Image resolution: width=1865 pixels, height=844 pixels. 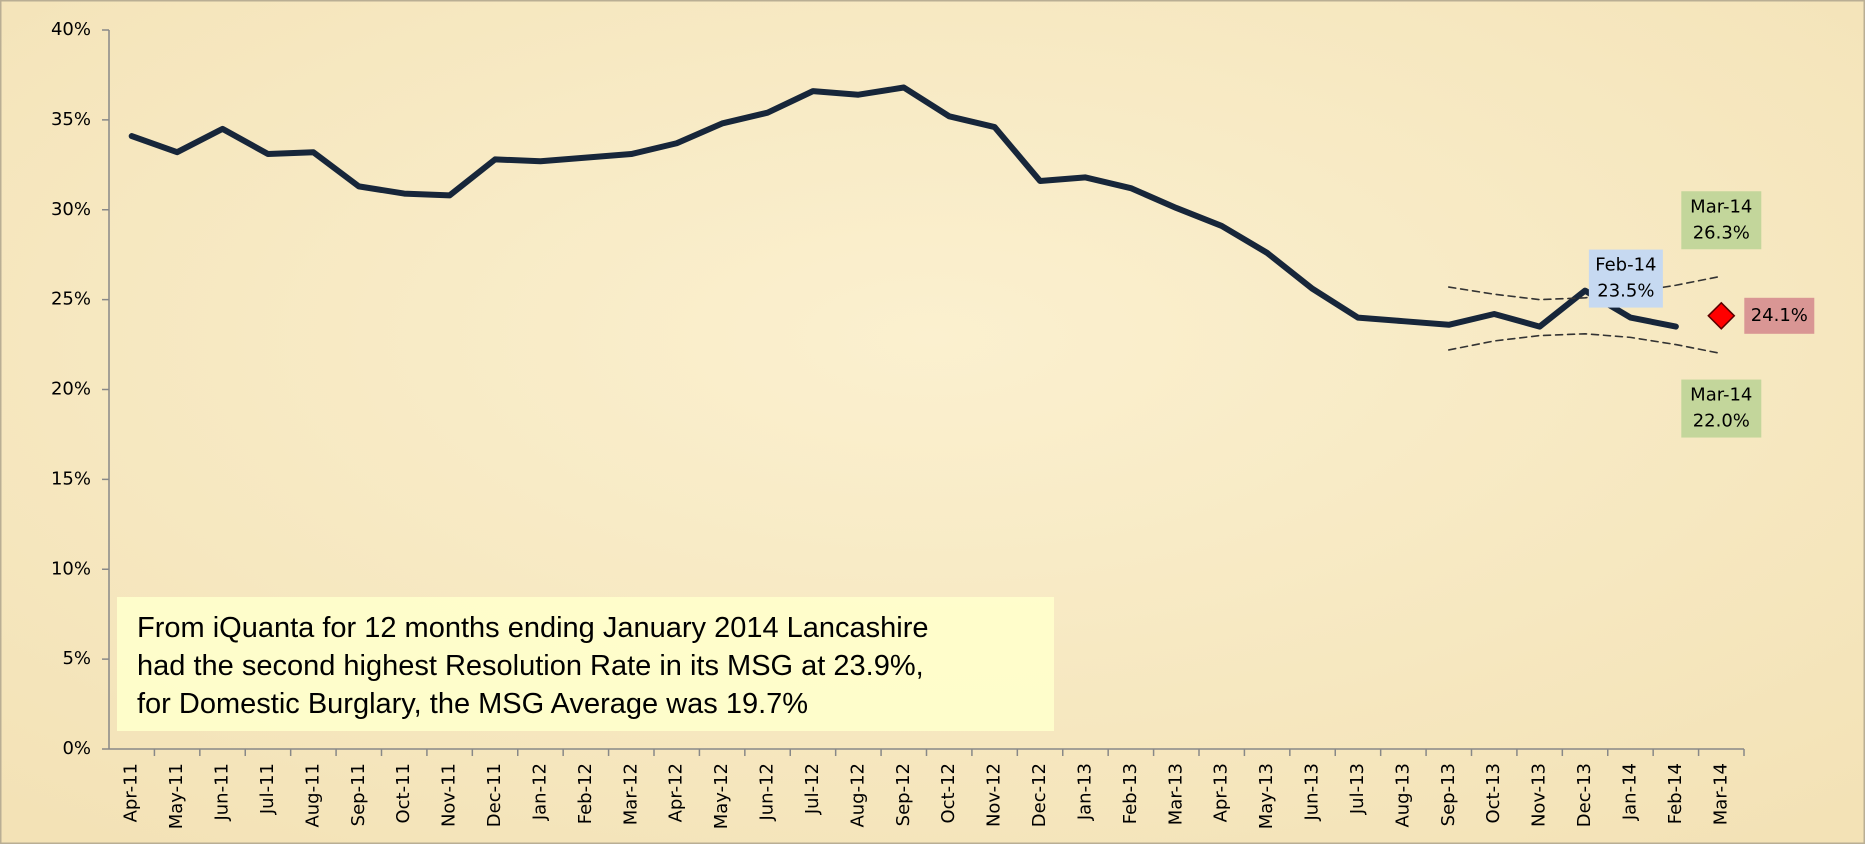 I want to click on x-tick-label: Aug-11, so click(x=312, y=795).